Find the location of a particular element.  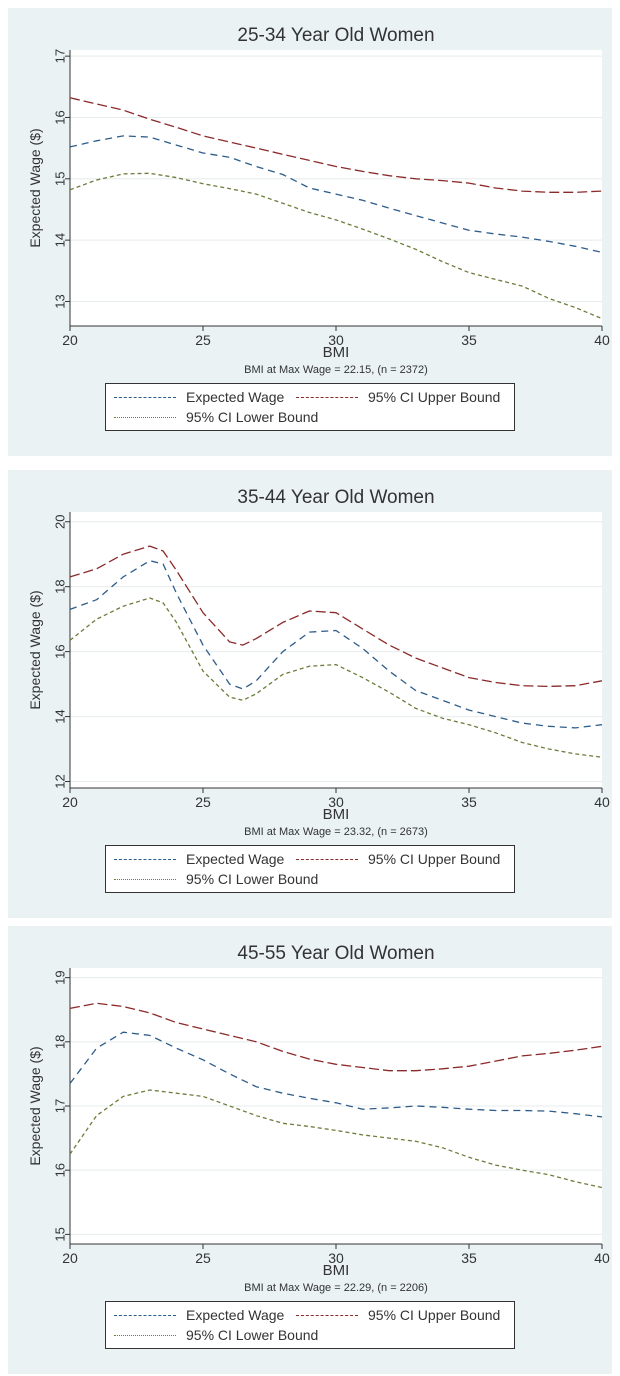

chart-note: BMI at Max Wage = 22.15, (n = 2372) is located at coordinates (336, 370).